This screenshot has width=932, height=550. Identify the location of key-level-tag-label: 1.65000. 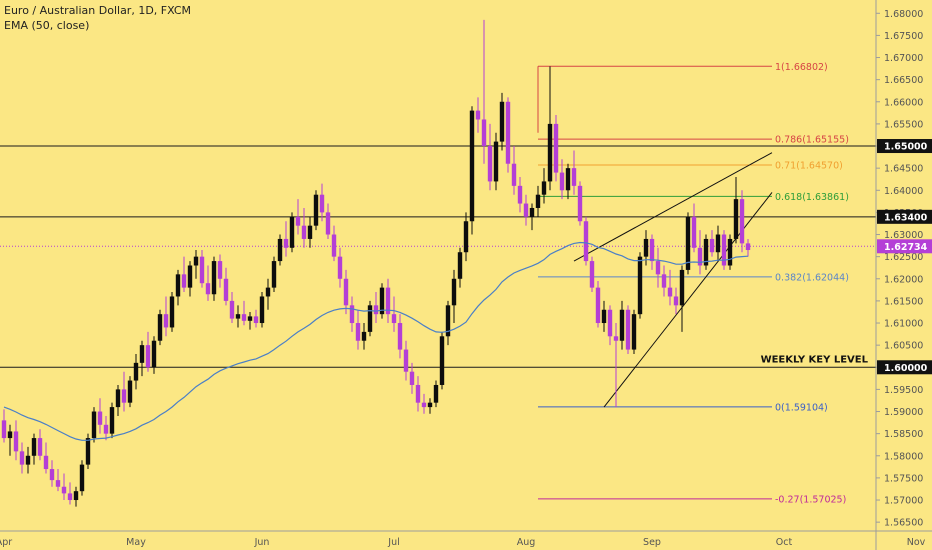
(906, 147).